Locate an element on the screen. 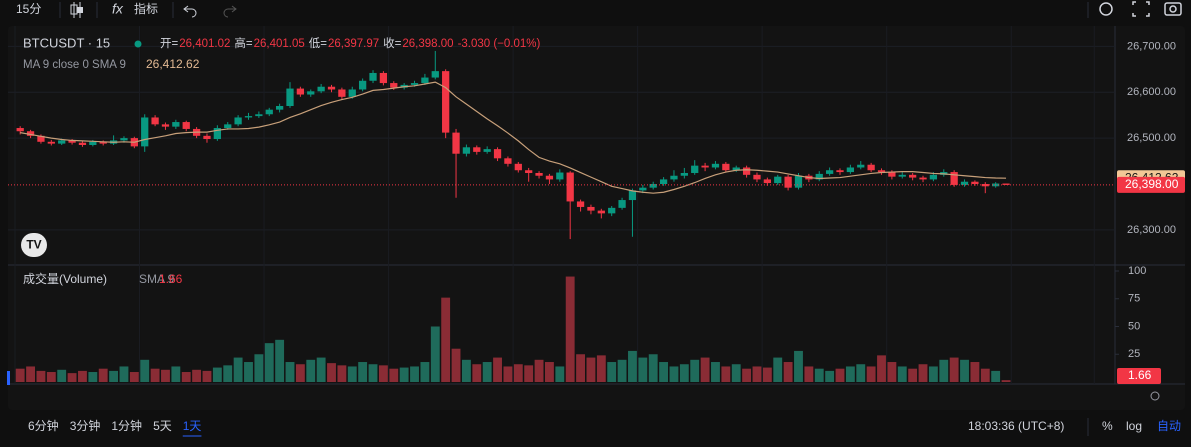 The width and height of the screenshot is (1191, 447). indicator-icon: fx is located at coordinates (118, 9).